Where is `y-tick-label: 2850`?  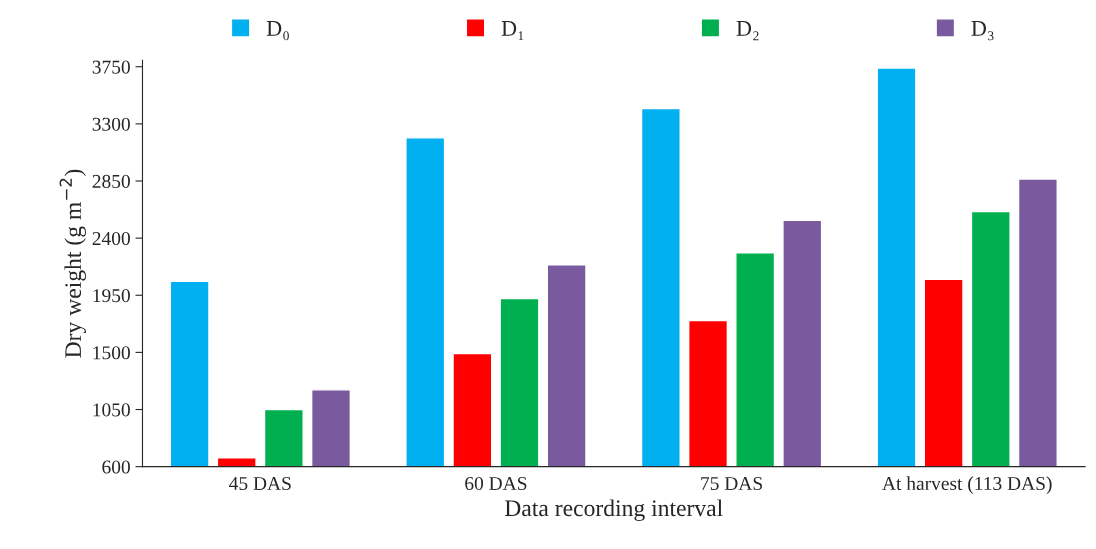
y-tick-label: 2850 is located at coordinates (111, 181).